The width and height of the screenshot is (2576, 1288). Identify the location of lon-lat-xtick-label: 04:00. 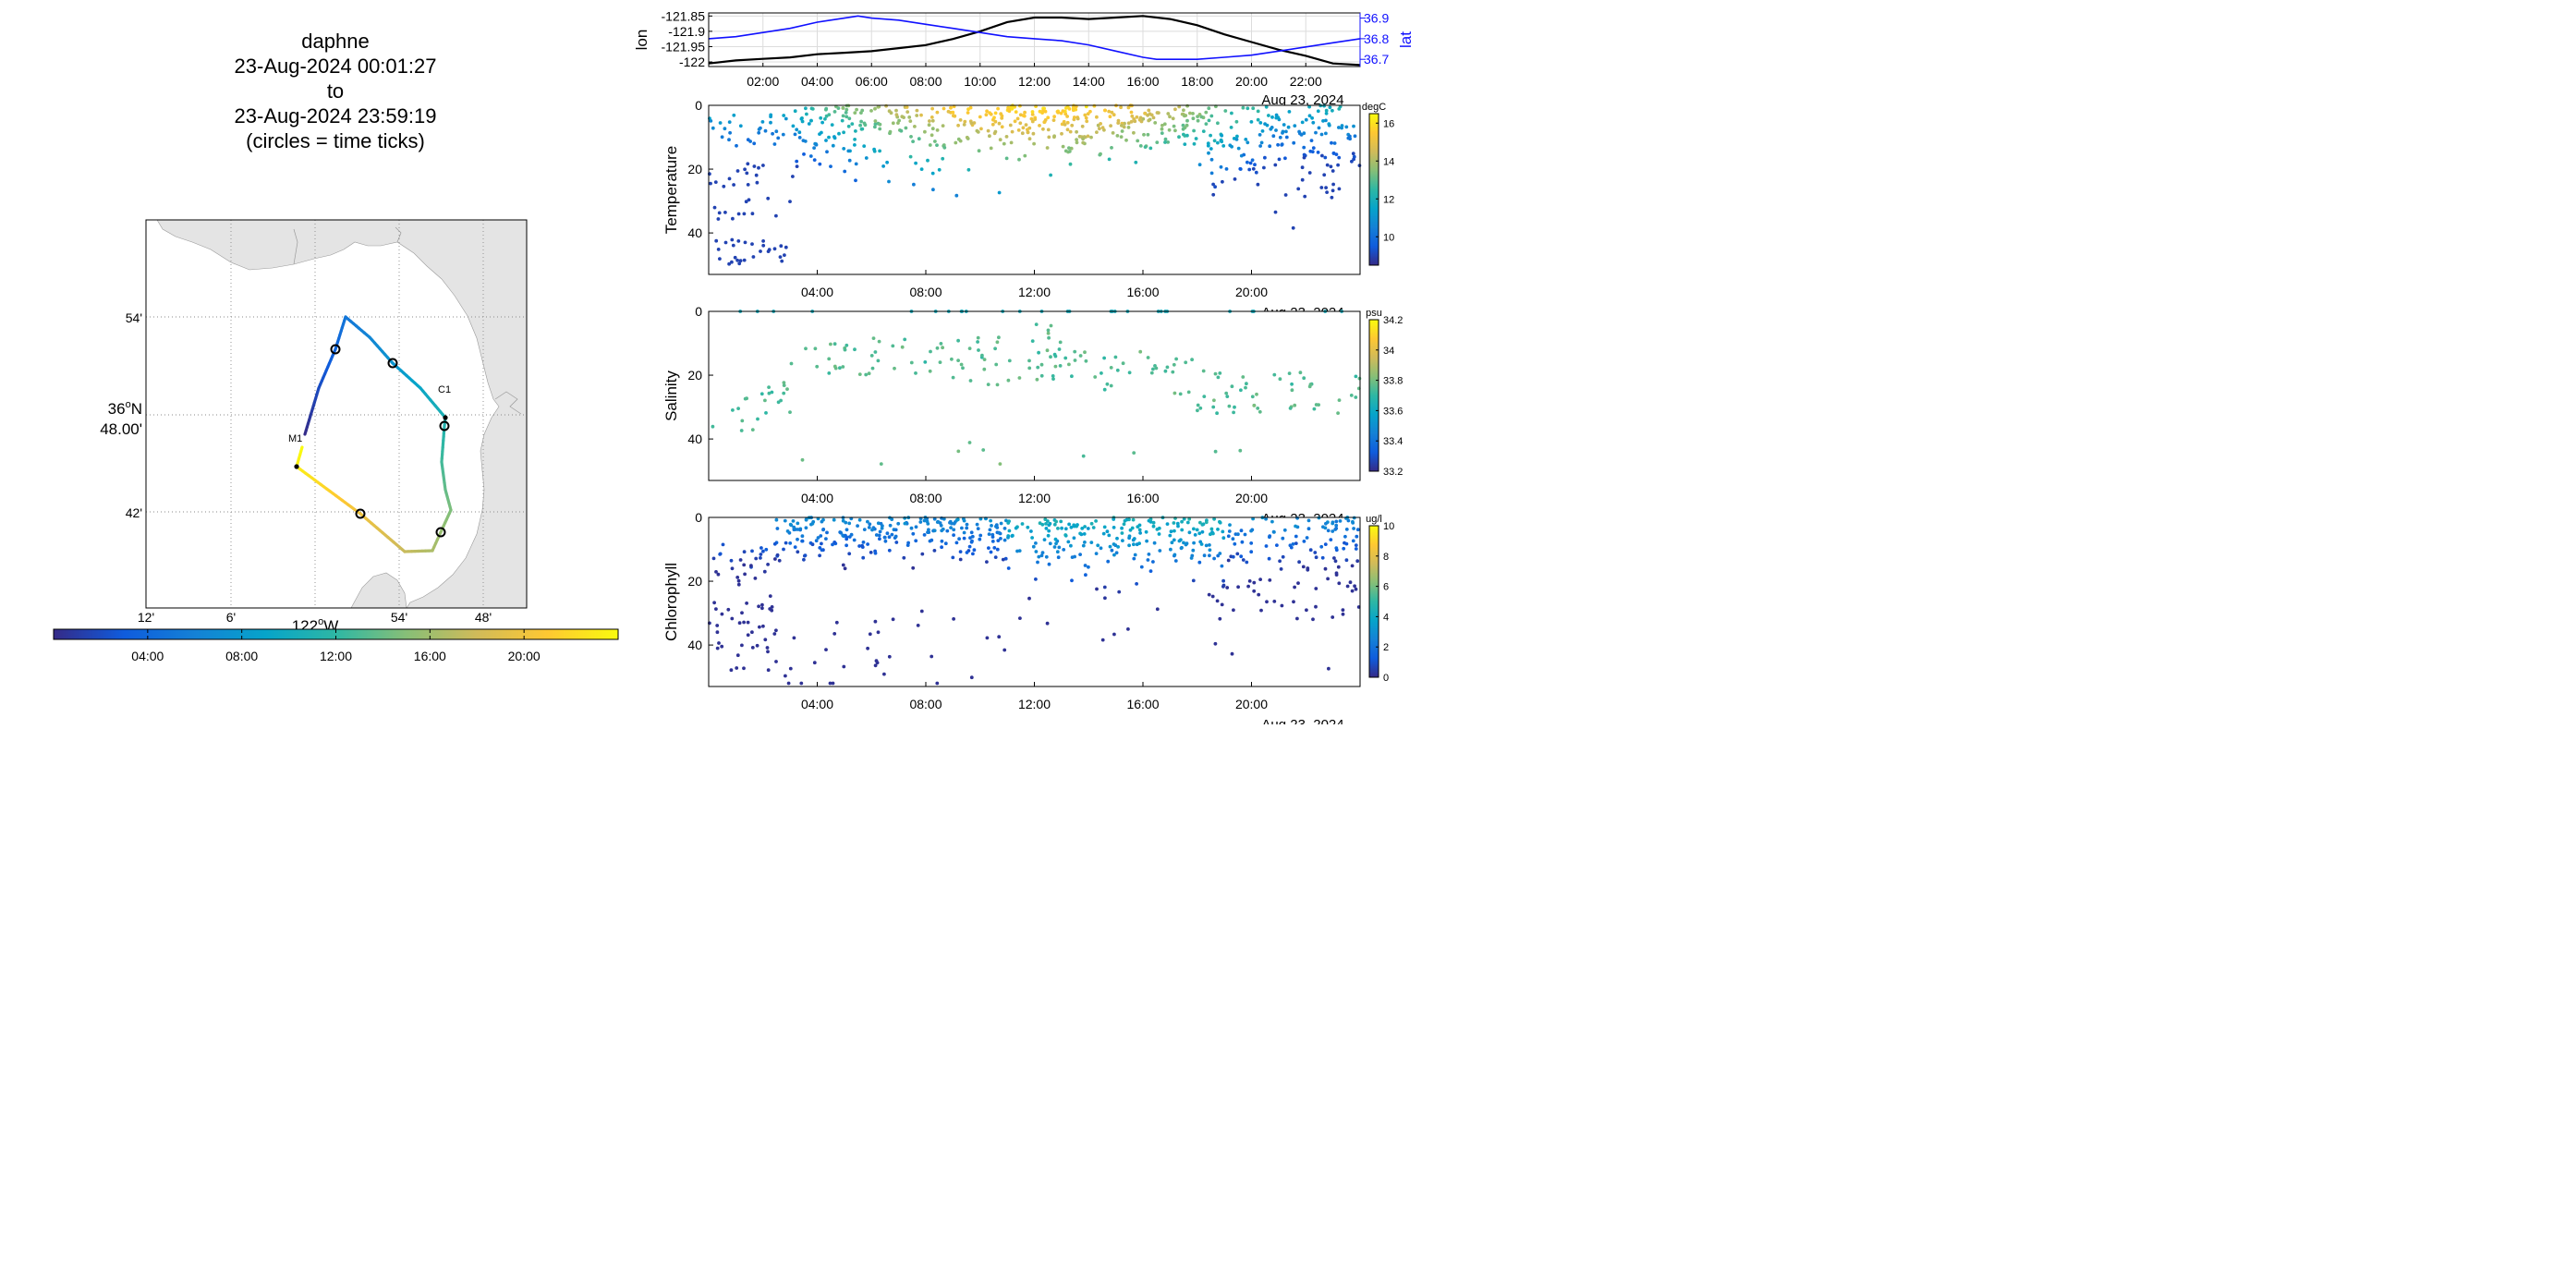
(817, 81).